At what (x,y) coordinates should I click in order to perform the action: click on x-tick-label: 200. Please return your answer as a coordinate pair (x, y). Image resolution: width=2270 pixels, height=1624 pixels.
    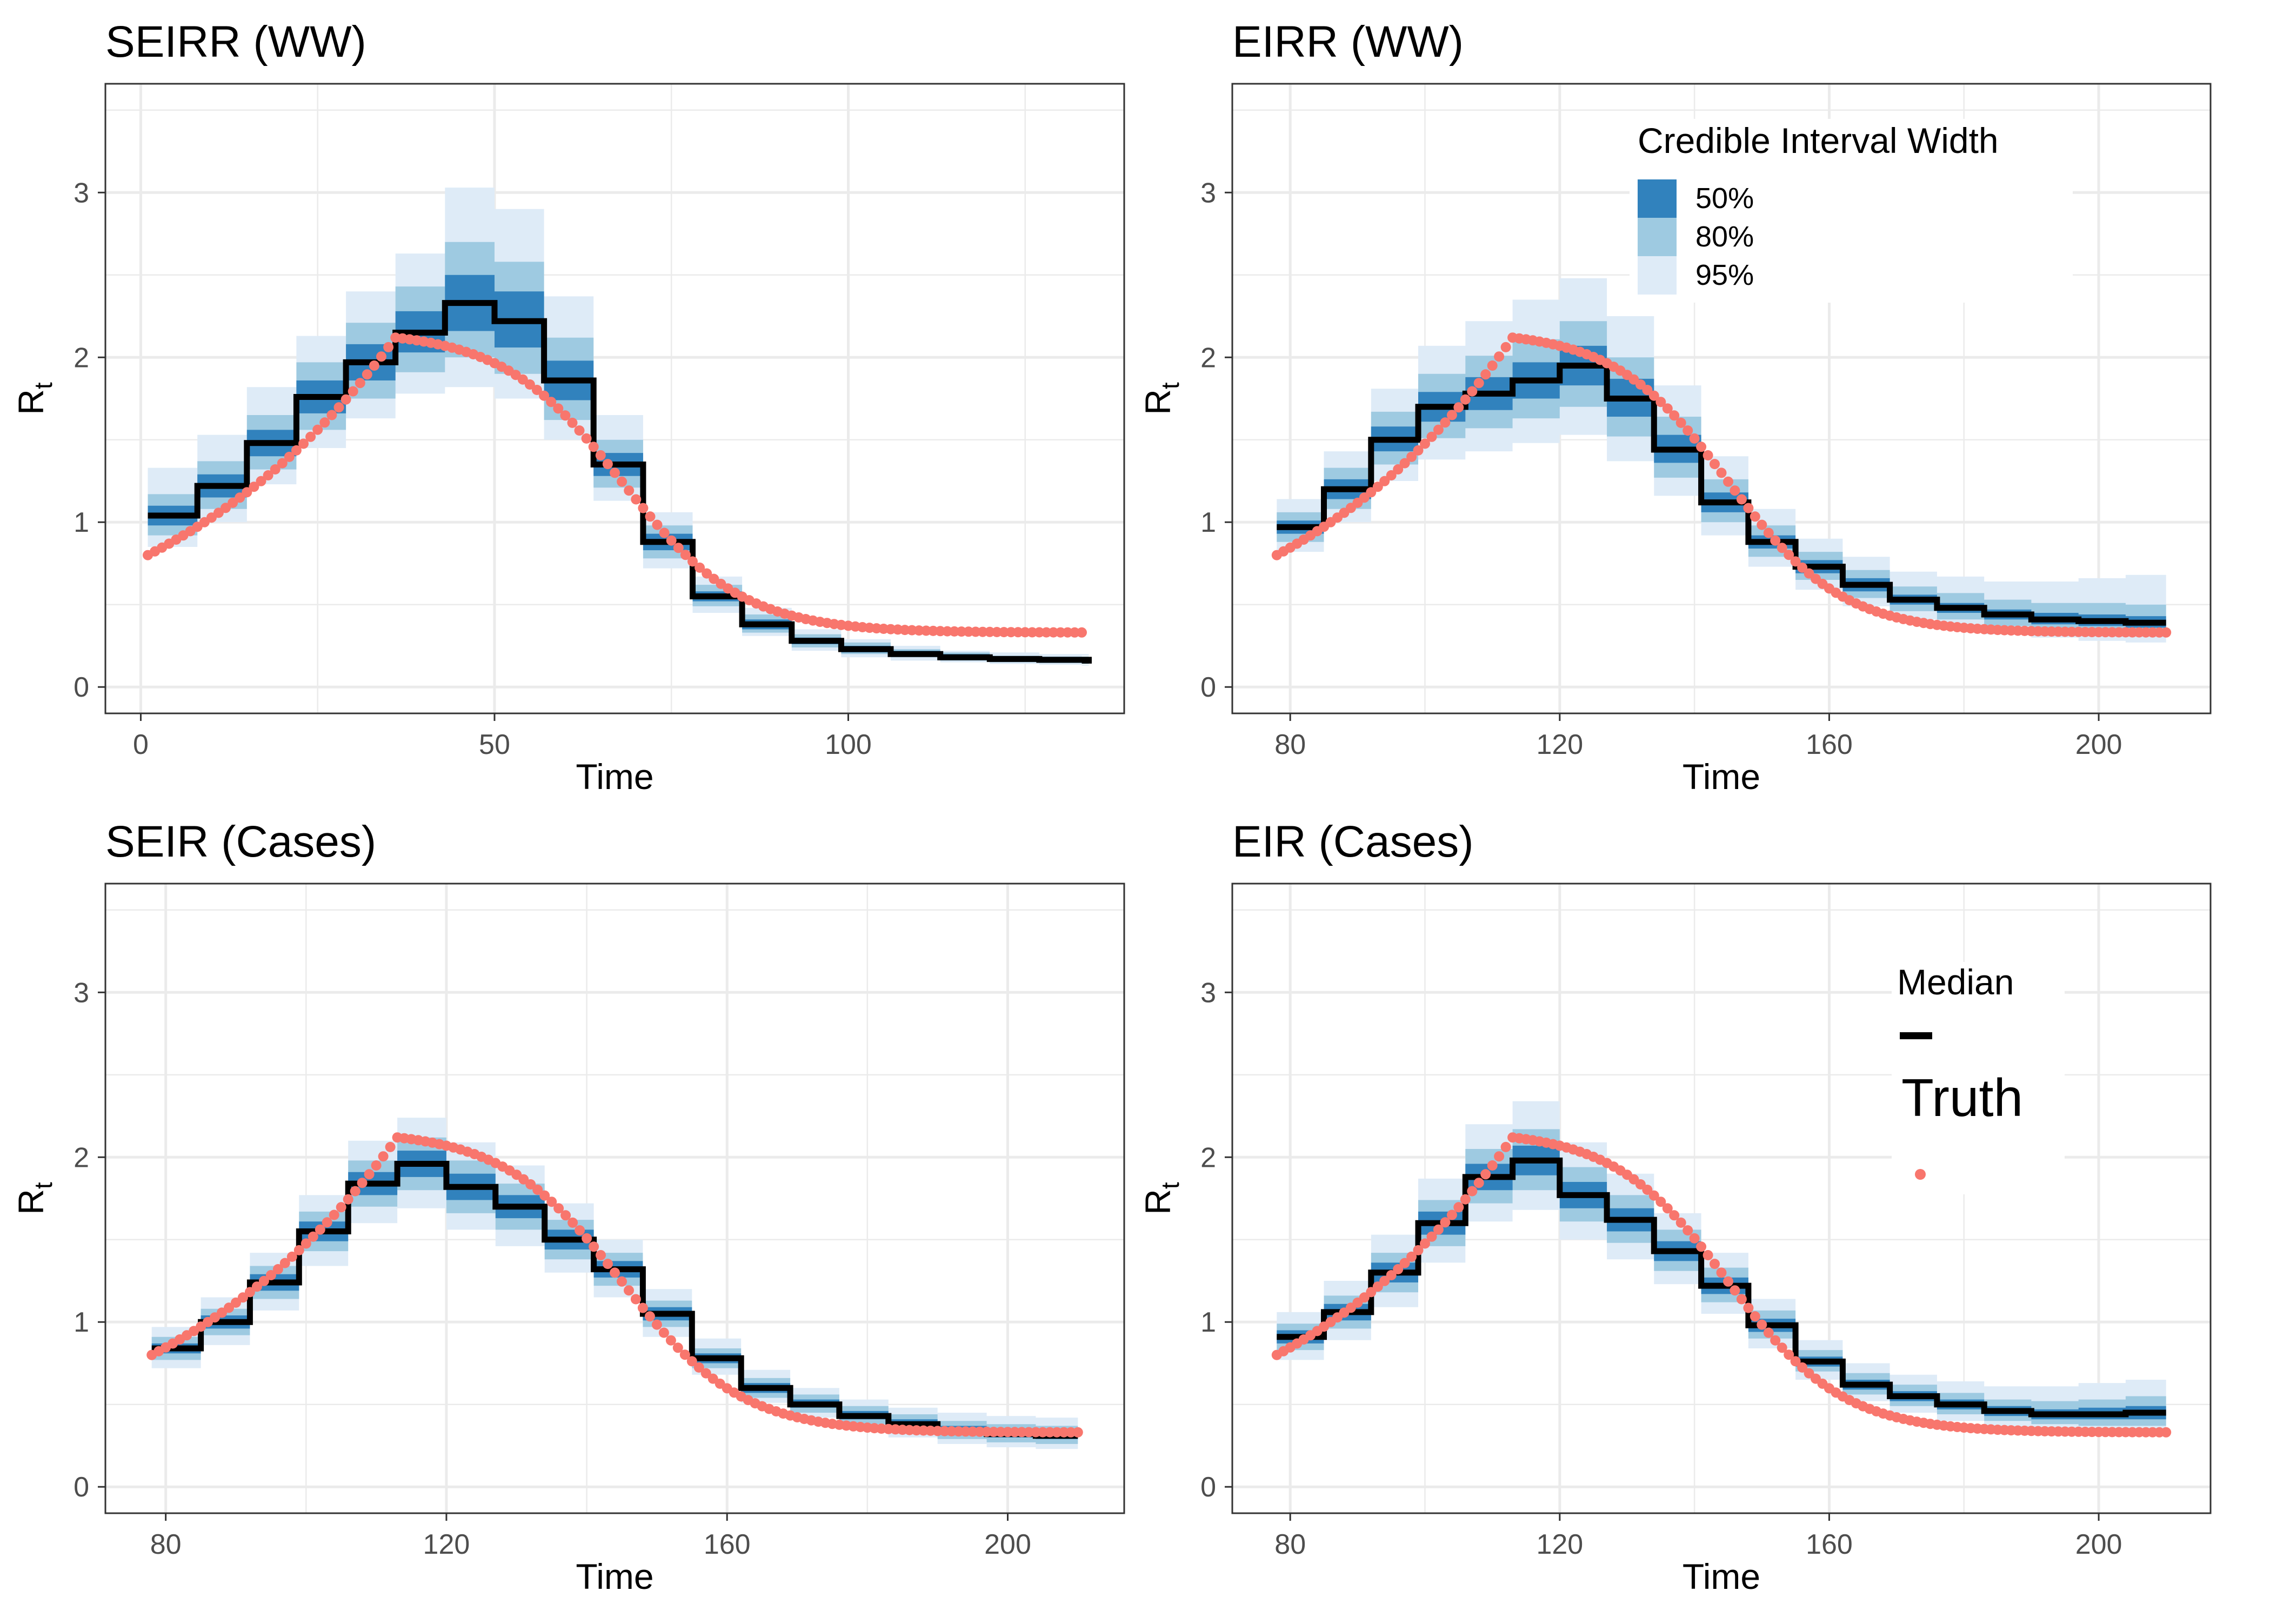
    Looking at the image, I should click on (2098, 1544).